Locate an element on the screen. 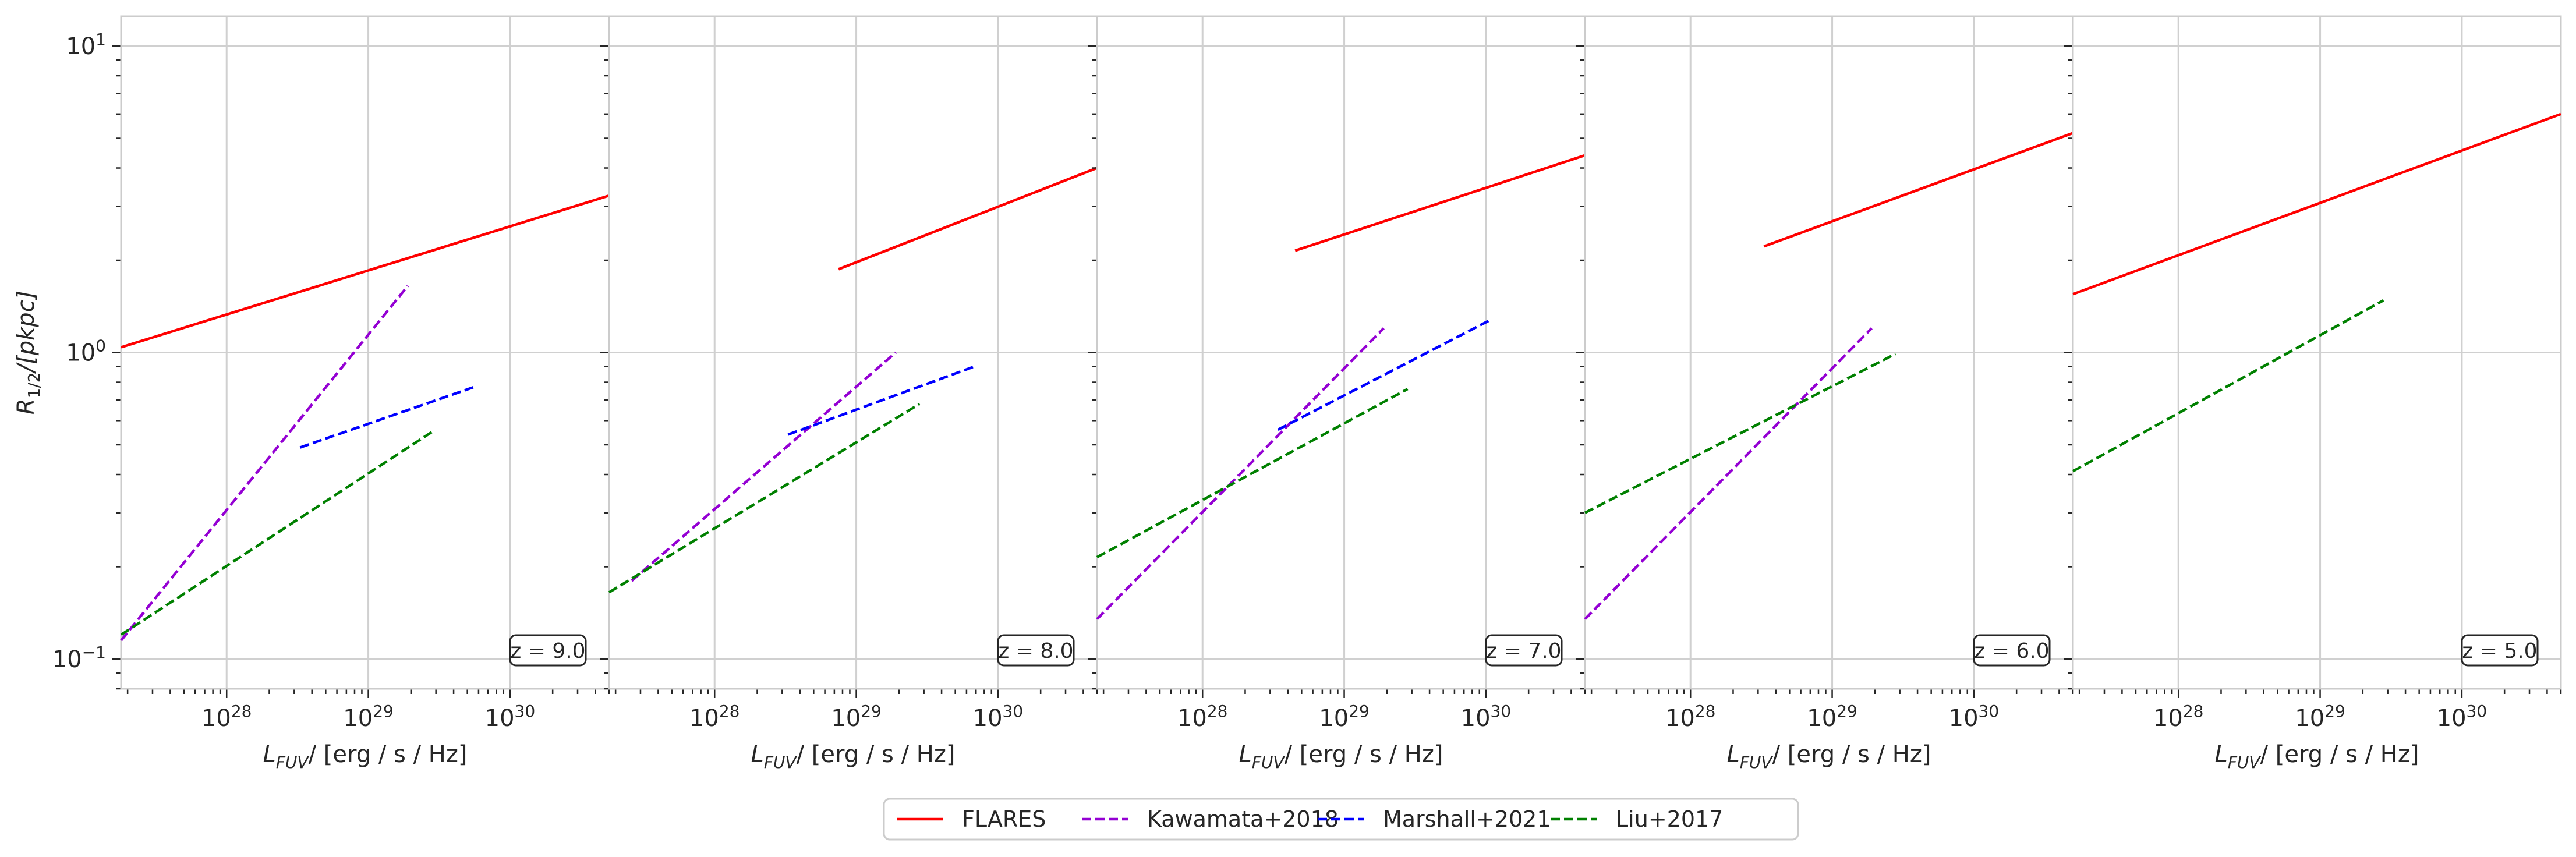  legend: FLARES Kawamata+2018 Marshall+2021 Liu+2017 is located at coordinates (1341, 820).